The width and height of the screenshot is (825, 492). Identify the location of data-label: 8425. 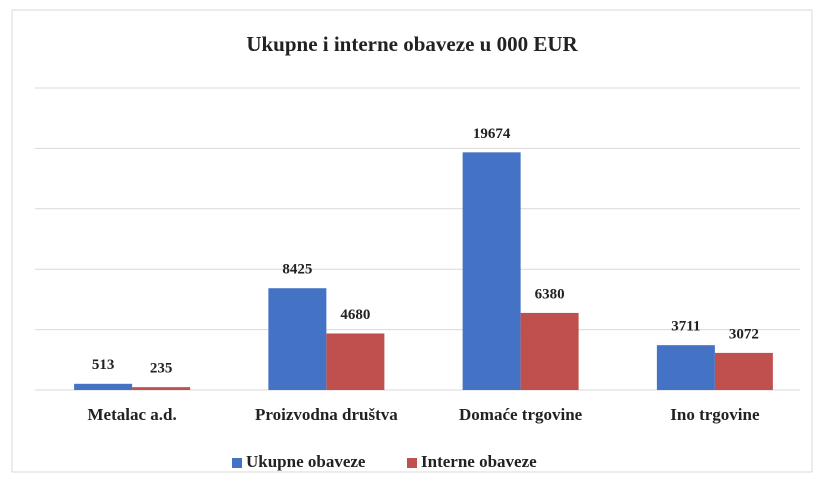
(297, 270).